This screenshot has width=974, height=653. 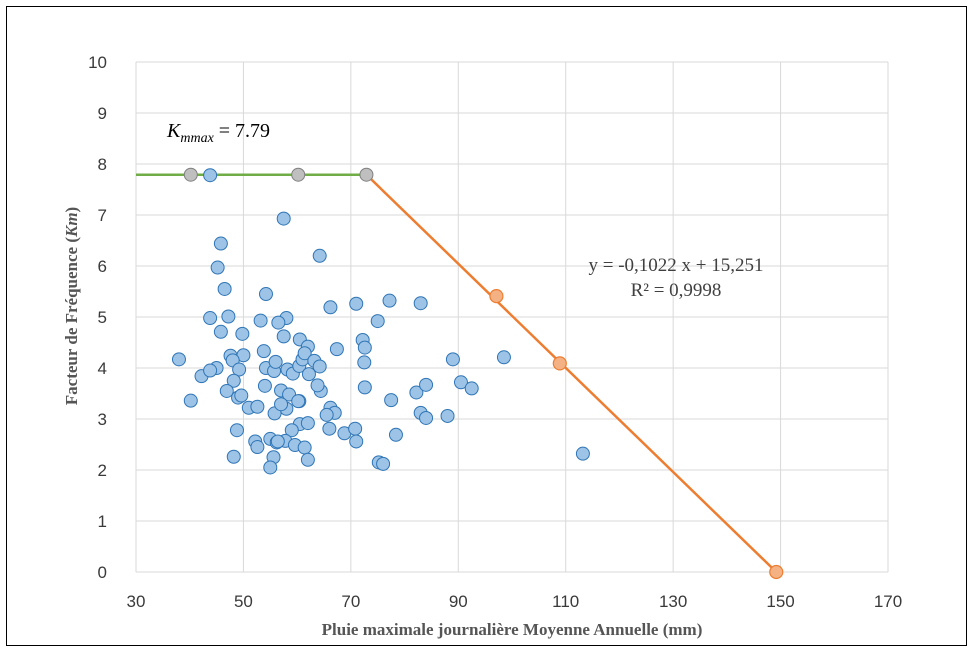 What do you see at coordinates (197, 138) in the screenshot?
I see `kmax-subscript: mmax` at bounding box center [197, 138].